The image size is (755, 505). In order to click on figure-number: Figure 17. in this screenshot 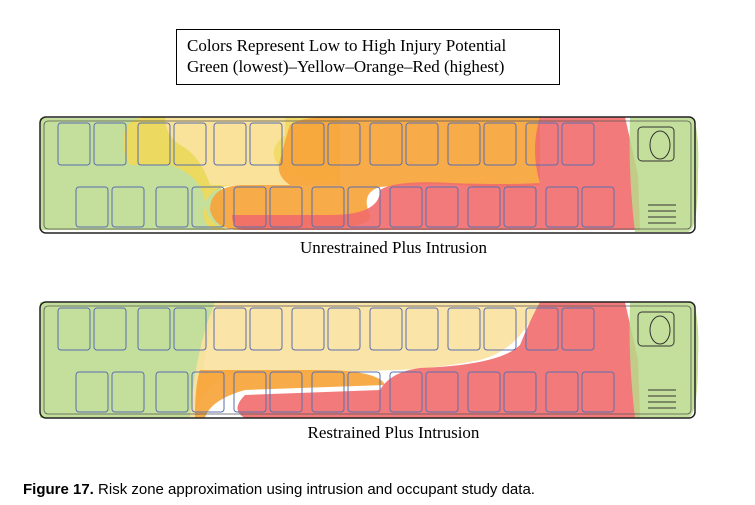, I will do `click(58, 489)`.